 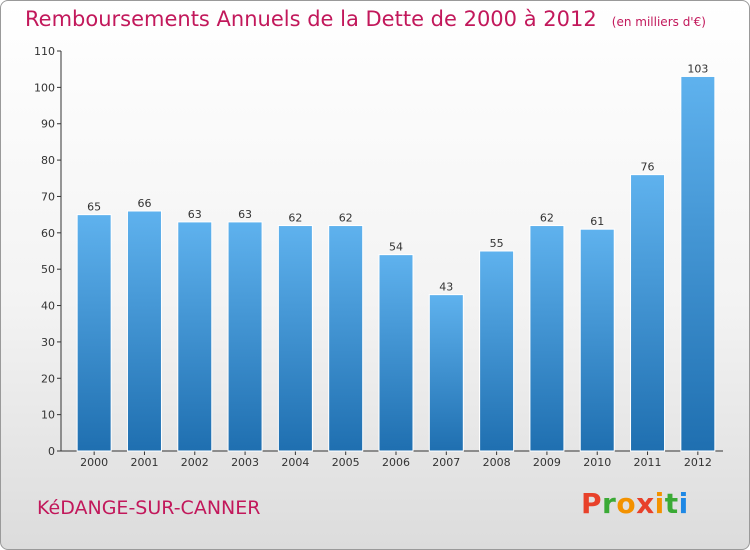 I want to click on bar-2010, so click(x=597, y=340).